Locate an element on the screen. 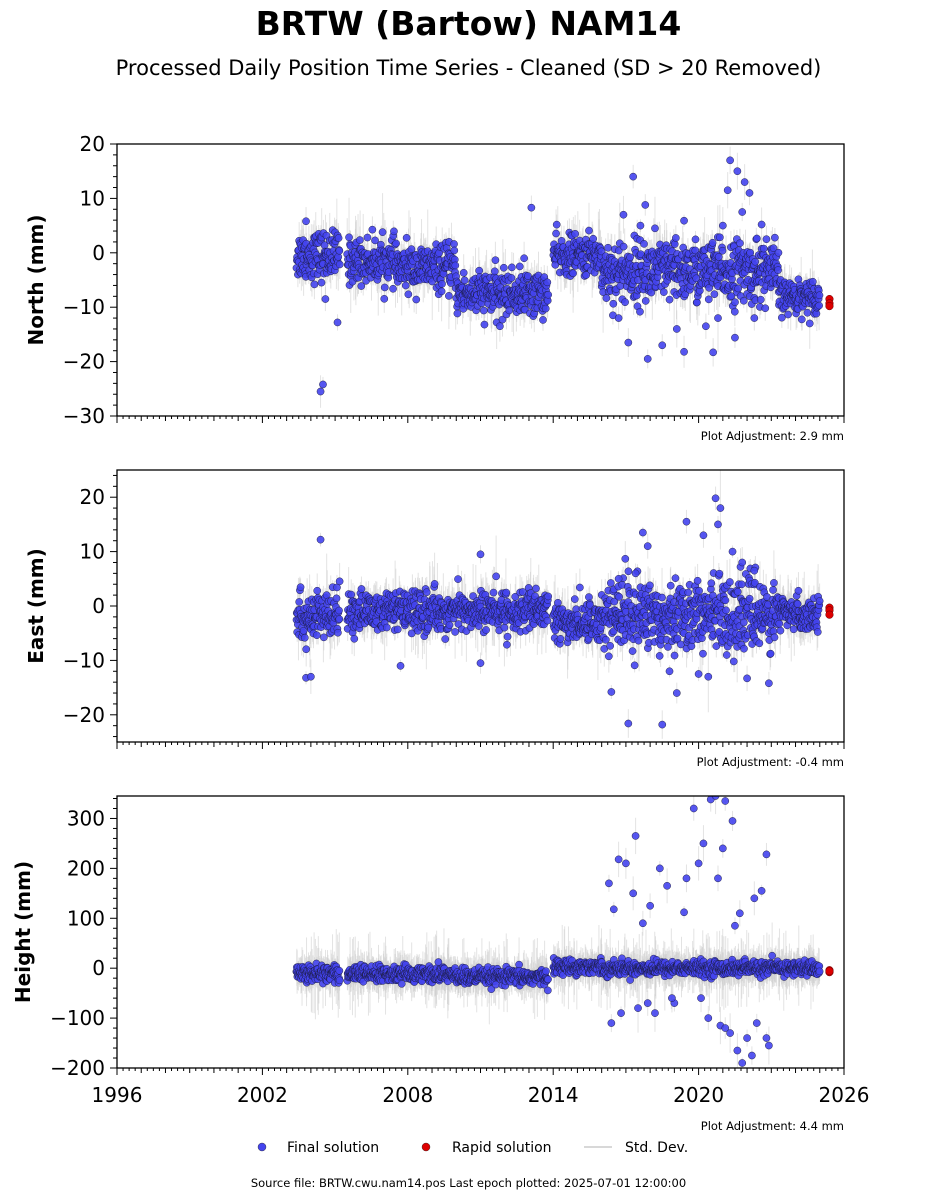 The width and height of the screenshot is (937, 1200). y-tick-label: −10 is located at coordinates (84, 307).